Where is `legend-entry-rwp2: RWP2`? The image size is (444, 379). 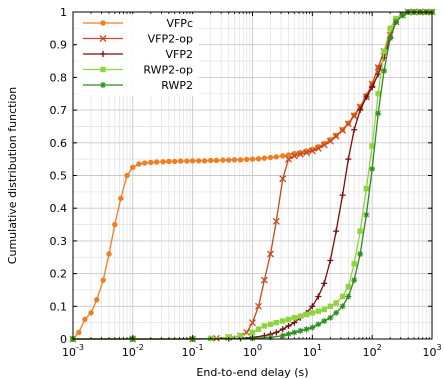
legend-entry-rwp2: RWP2 is located at coordinates (138, 85).